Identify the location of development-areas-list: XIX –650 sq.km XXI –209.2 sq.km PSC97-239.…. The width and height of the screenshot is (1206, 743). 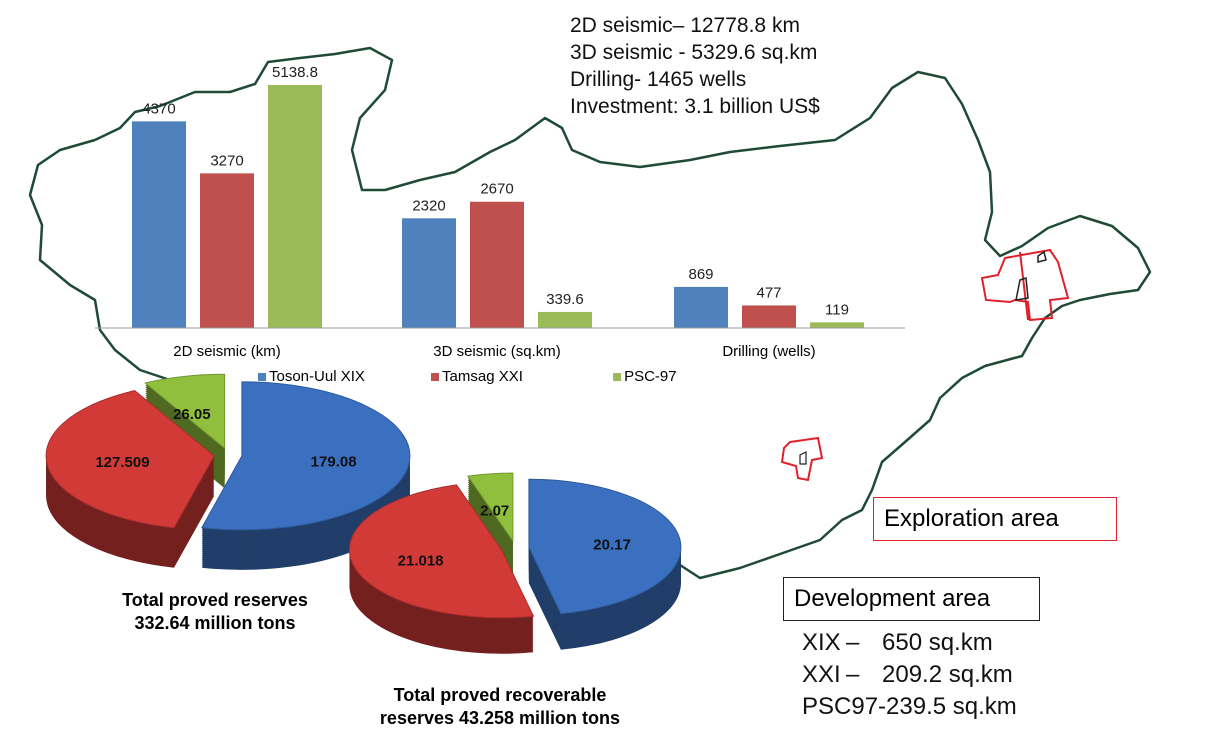
(909, 675).